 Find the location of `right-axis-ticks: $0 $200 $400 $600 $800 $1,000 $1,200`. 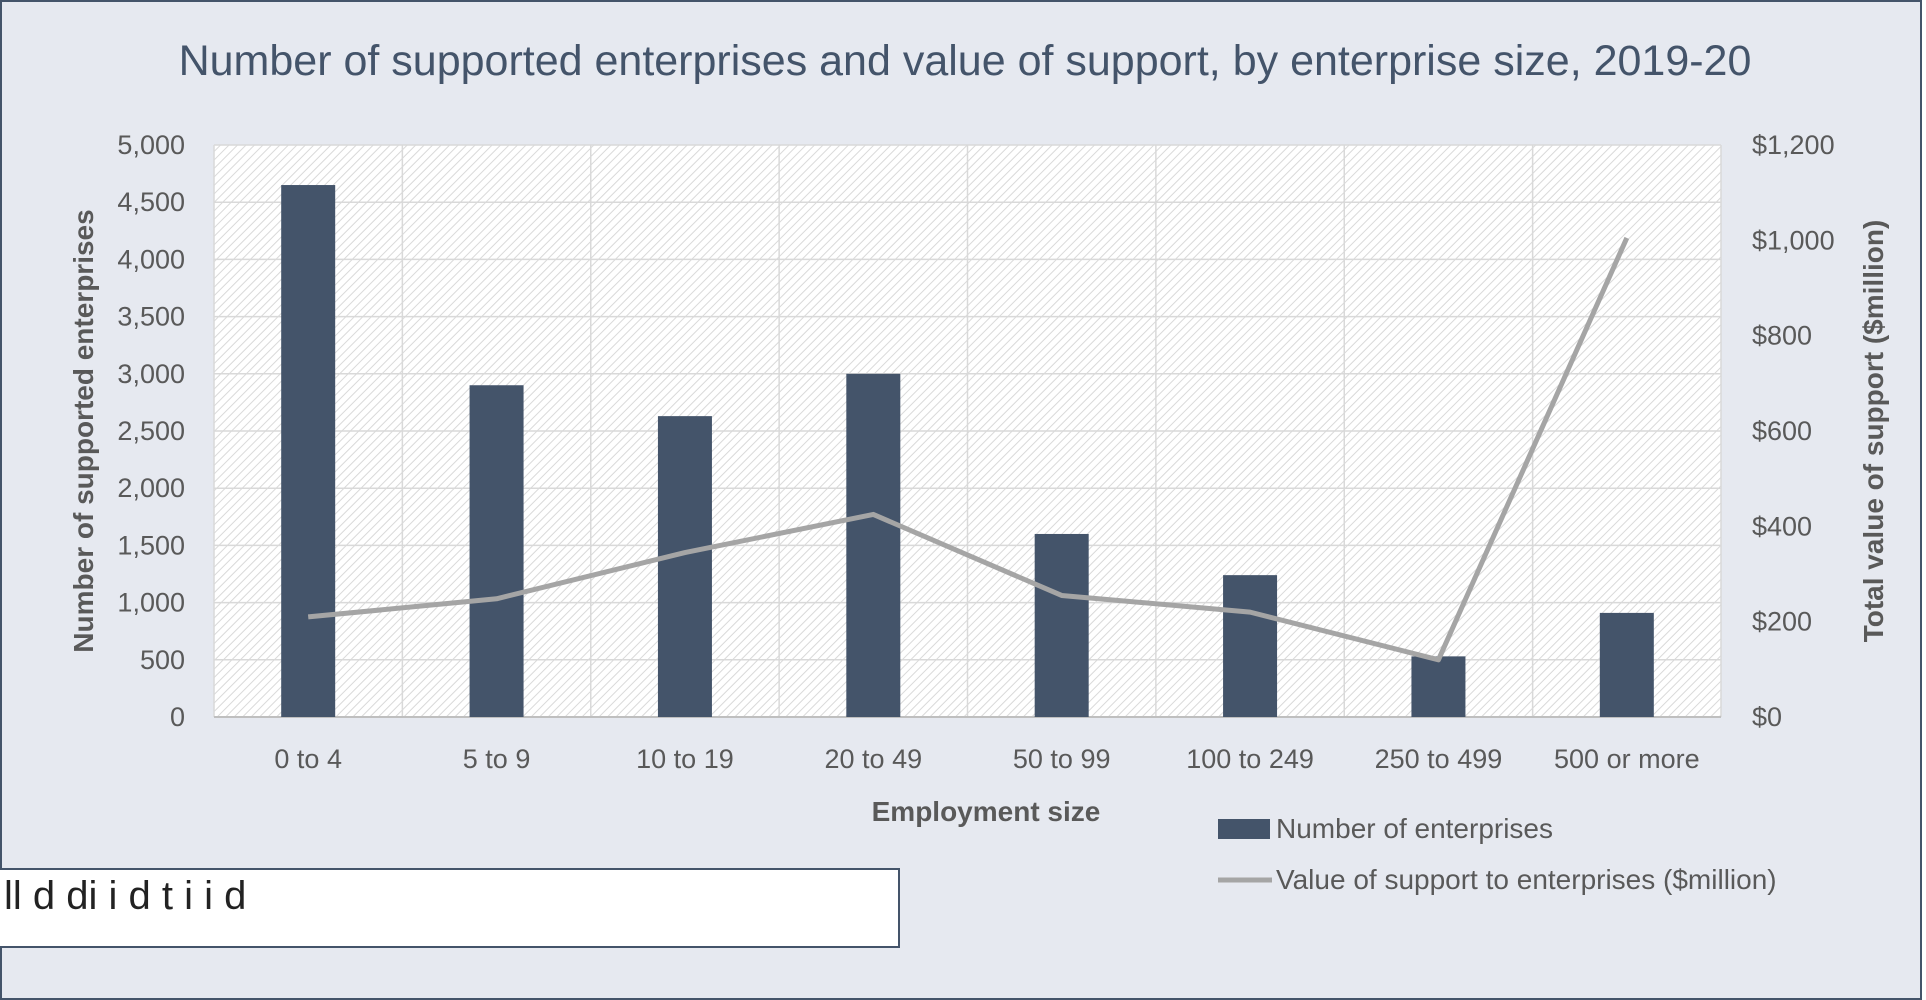

right-axis-ticks: $0 $200 $400 $600 $800 $1,000 $1,200 is located at coordinates (1793, 431).